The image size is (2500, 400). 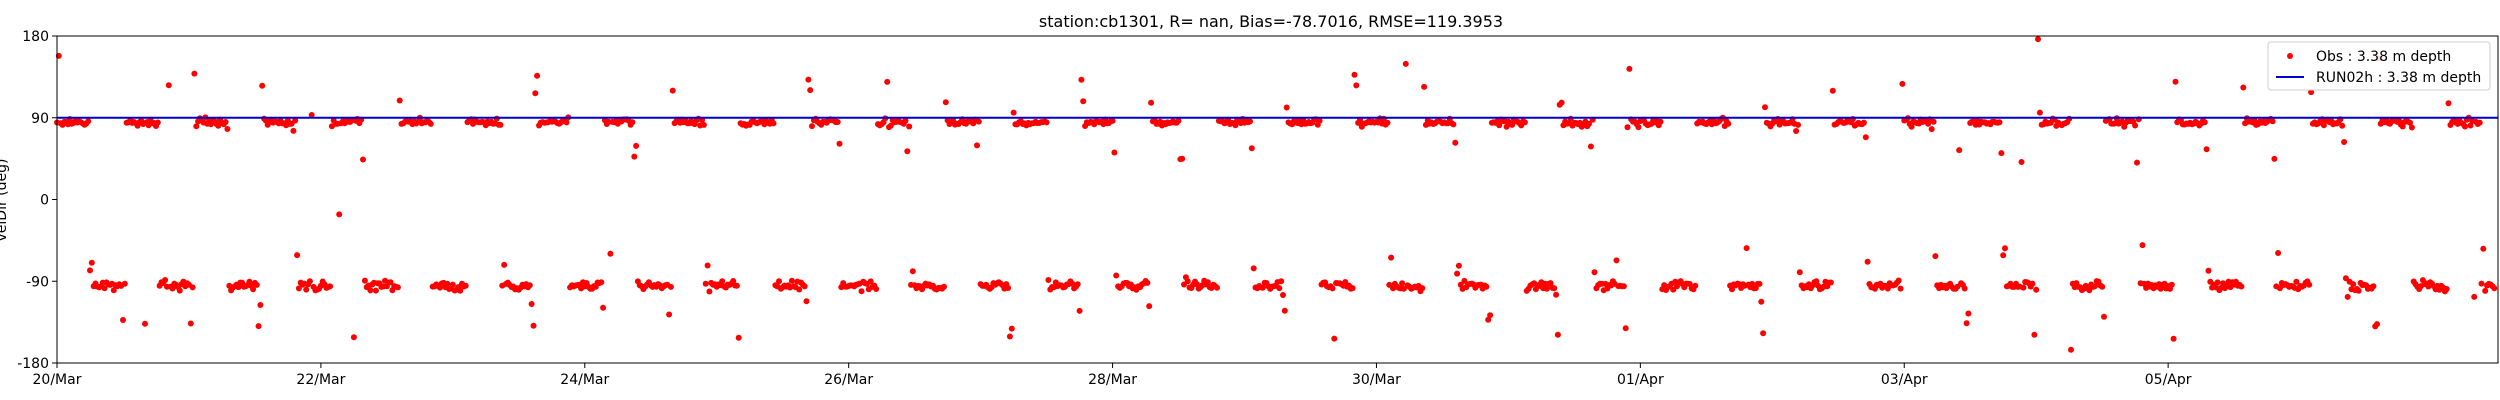 I want to click on x-tick-label: 28/Mar, so click(x=1112, y=380).